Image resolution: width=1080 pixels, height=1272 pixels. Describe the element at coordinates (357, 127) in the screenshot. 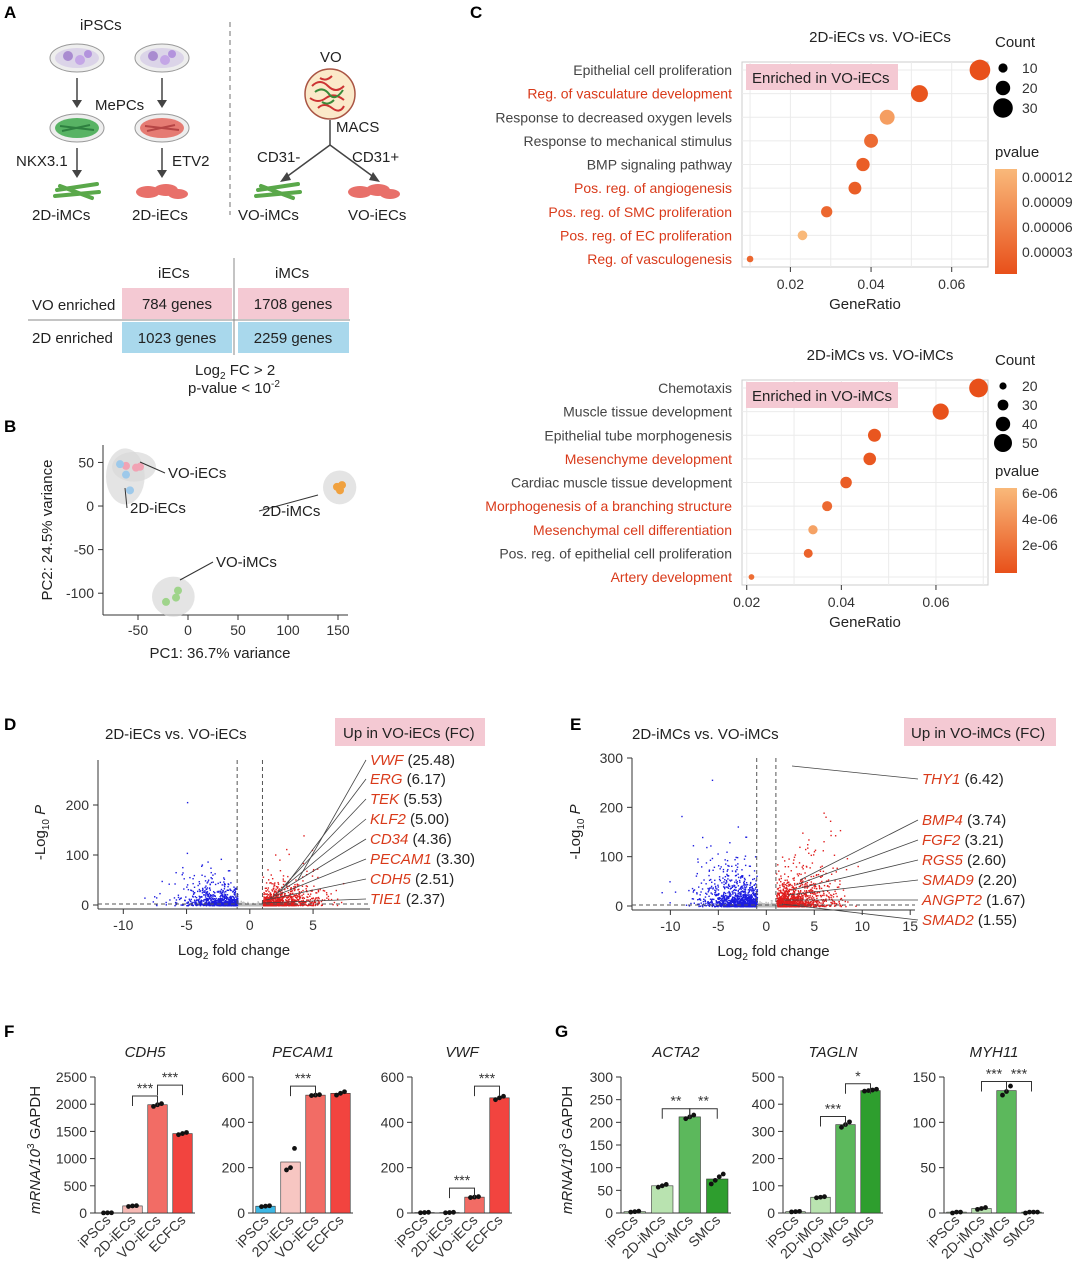

I see `macs-label: MACS` at that location.